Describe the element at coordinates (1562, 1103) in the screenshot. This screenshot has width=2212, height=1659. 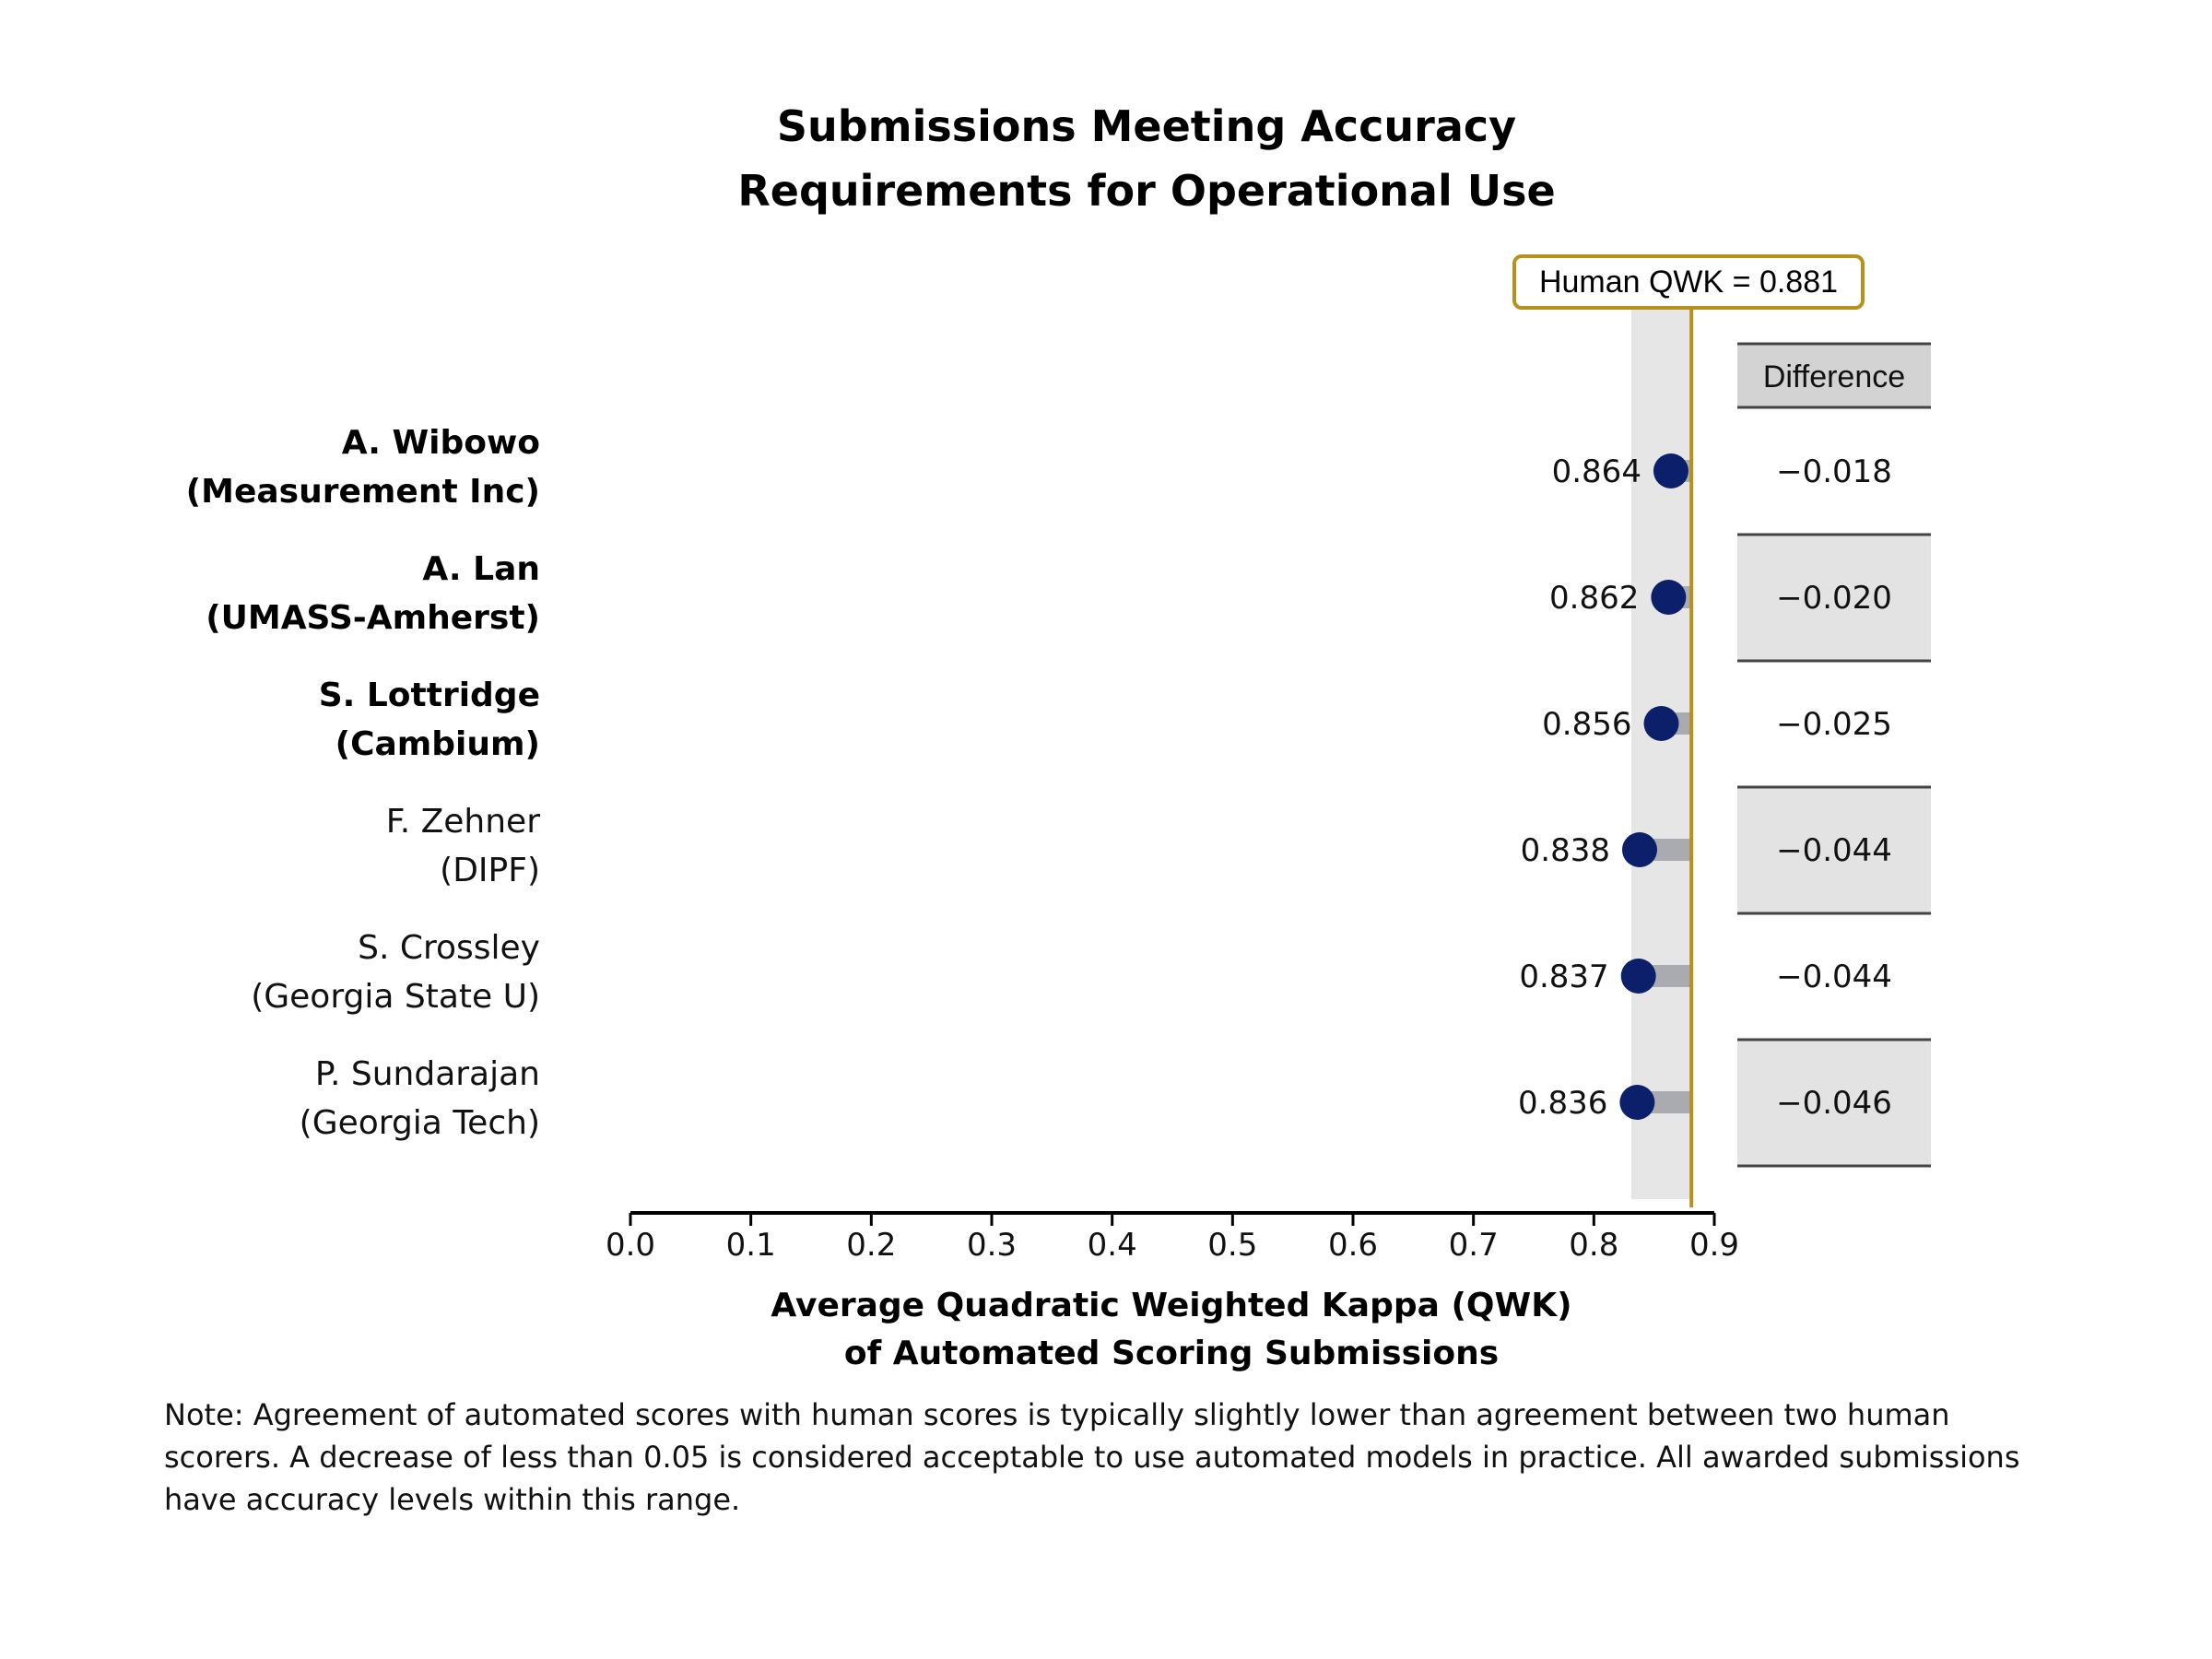
I see `data-label: 0.836` at that location.